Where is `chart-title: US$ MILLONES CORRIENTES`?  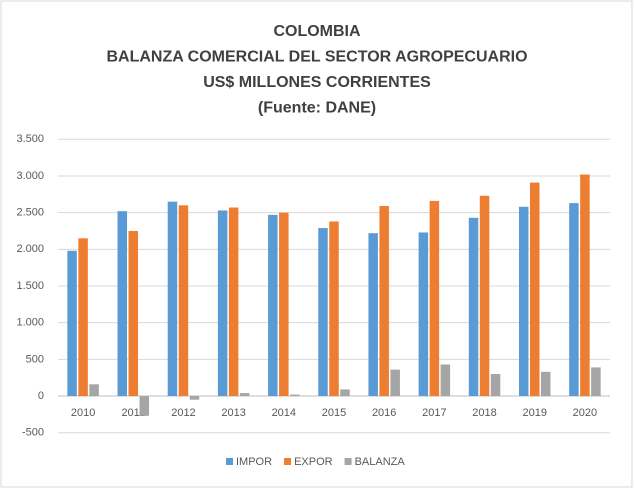
chart-title: US$ MILLONES CORRIENTES is located at coordinates (317, 82).